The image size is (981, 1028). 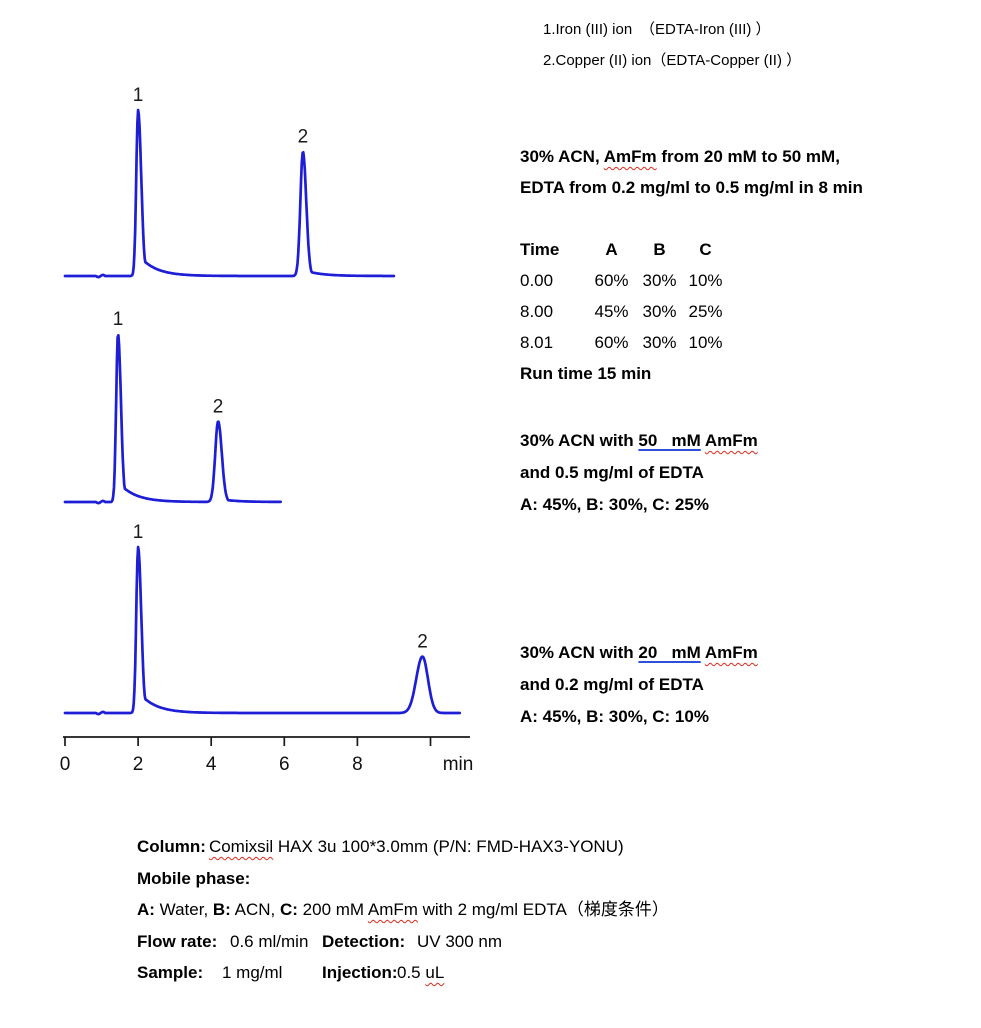 I want to click on phase-c-value: with 2 mg/ml EDTA（梯度条件）, so click(x=543, y=909).